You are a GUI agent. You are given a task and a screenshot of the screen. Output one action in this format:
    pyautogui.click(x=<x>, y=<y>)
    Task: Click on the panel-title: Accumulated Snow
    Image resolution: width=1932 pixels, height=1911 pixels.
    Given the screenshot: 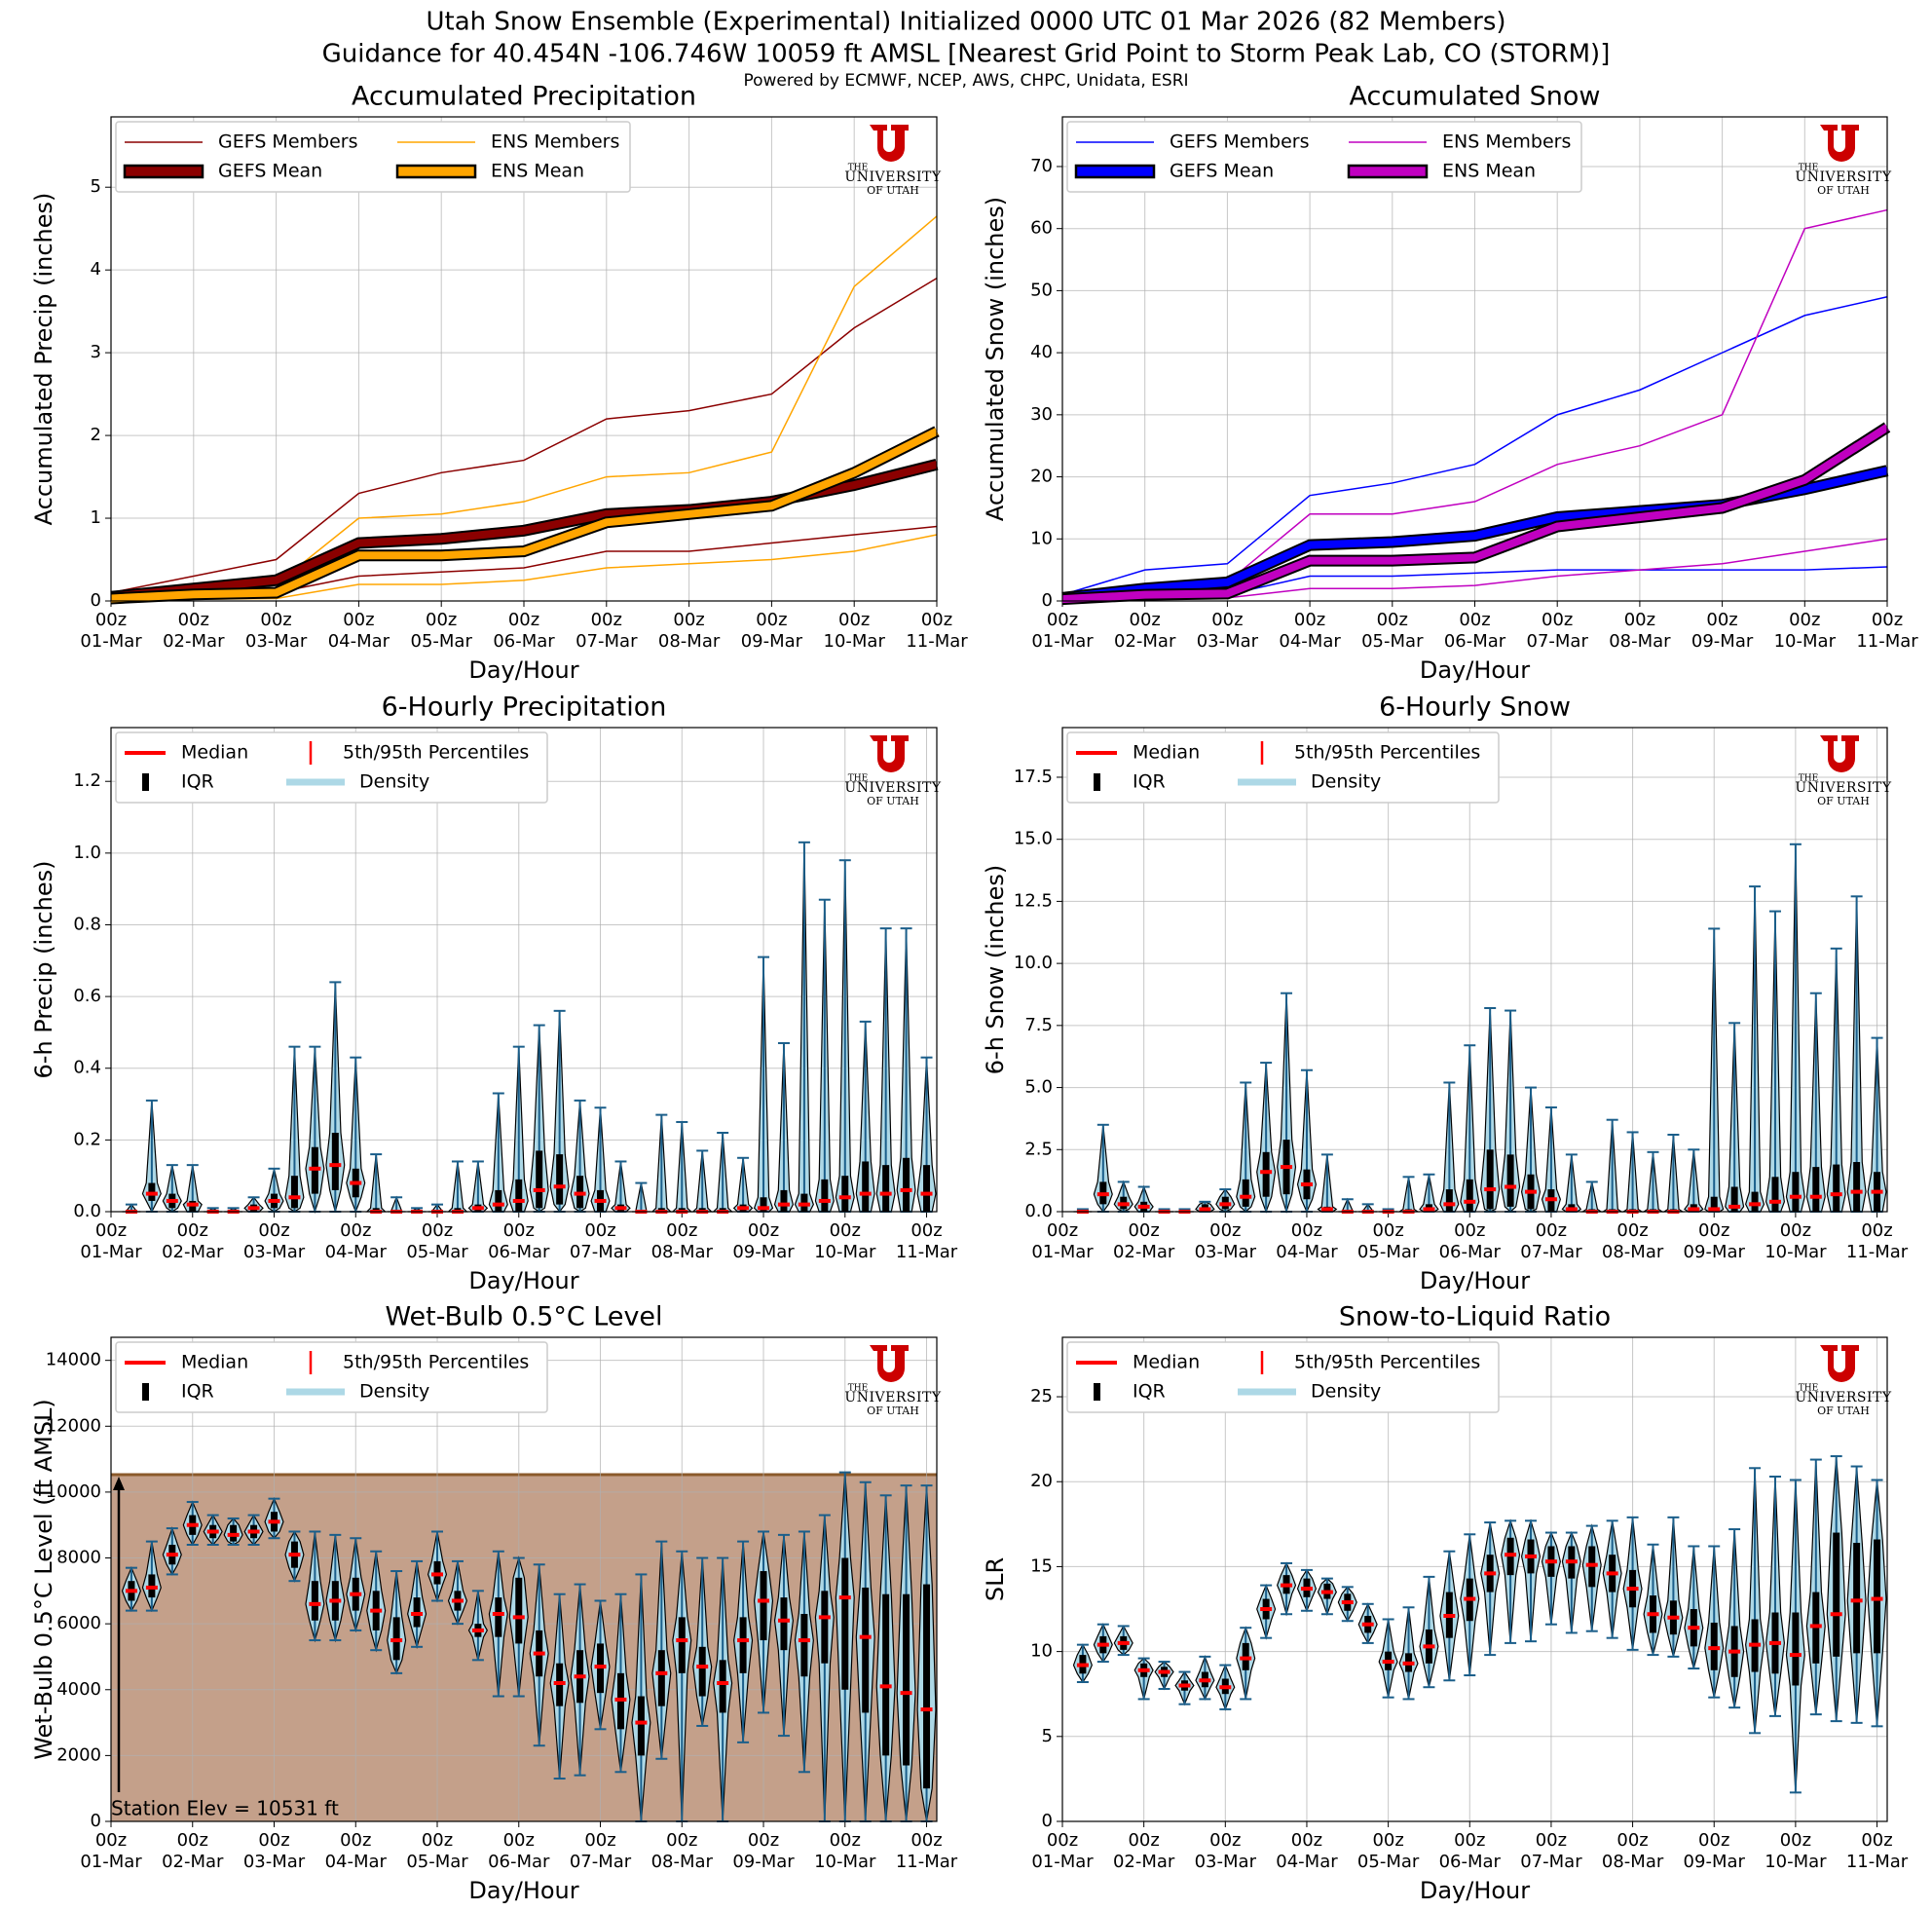 What is the action you would take?
    pyautogui.click(x=1474, y=97)
    